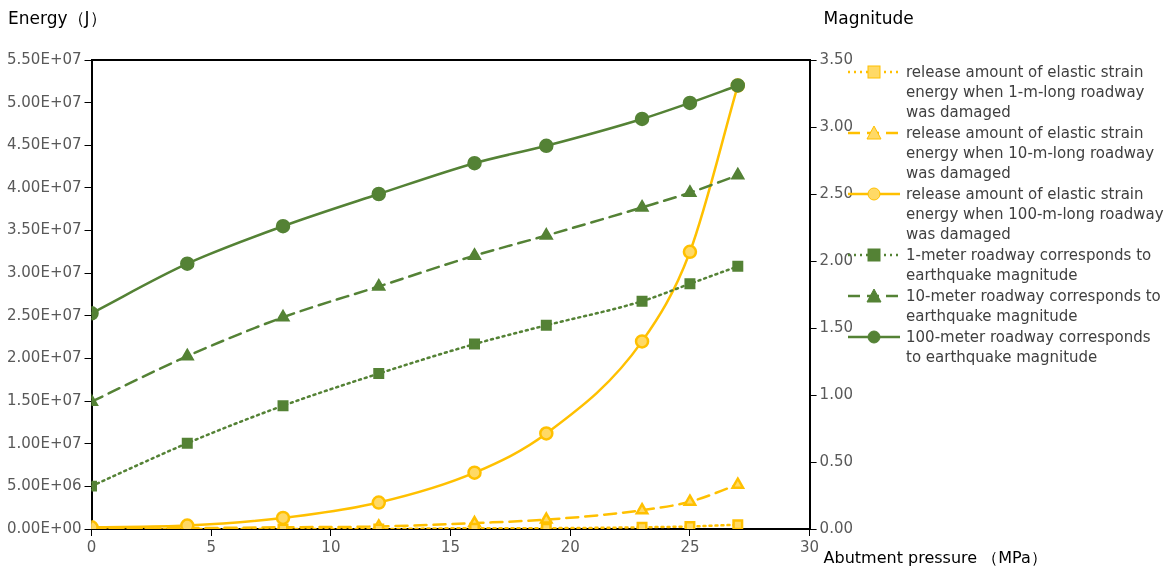  What do you see at coordinates (44, 399) in the screenshot?
I see `y-tick-label: 1.50E+07` at bounding box center [44, 399].